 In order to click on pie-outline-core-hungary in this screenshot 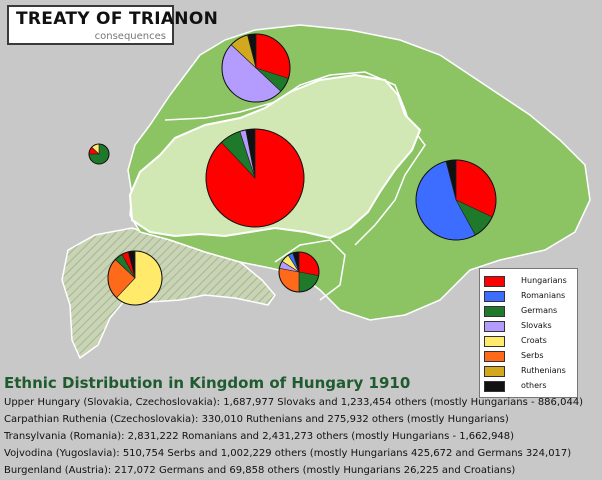, I will do `click(255, 178)`.